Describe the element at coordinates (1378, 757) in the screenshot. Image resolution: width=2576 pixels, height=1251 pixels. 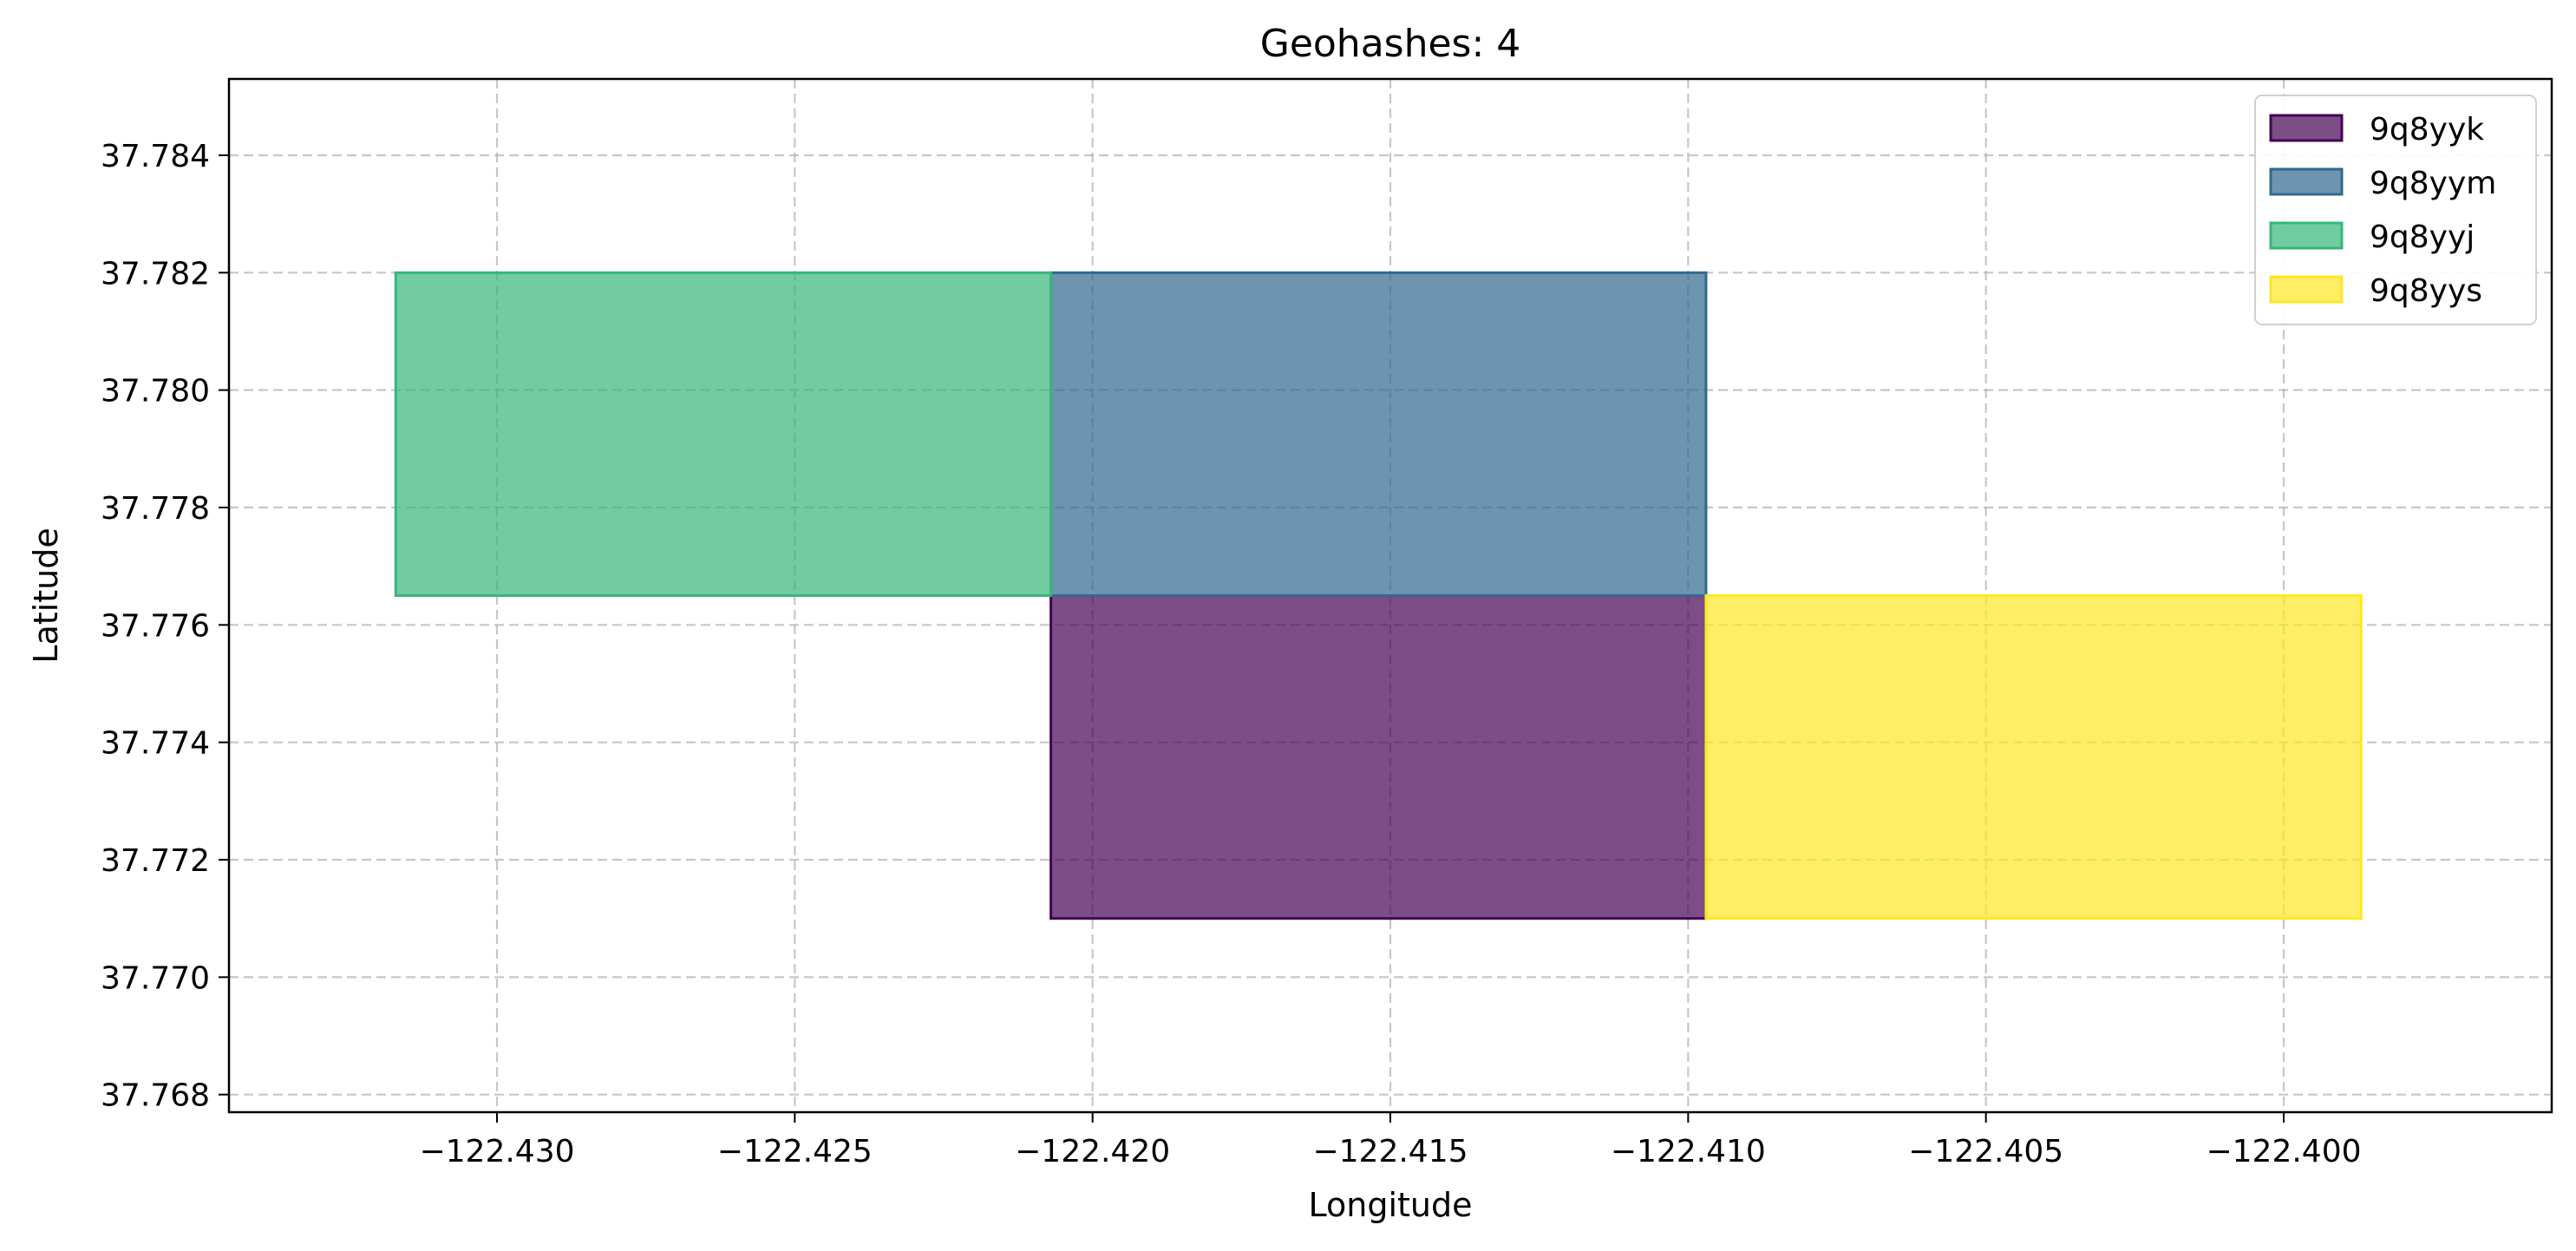
I see `geohash-cell-9q8yyk` at that location.